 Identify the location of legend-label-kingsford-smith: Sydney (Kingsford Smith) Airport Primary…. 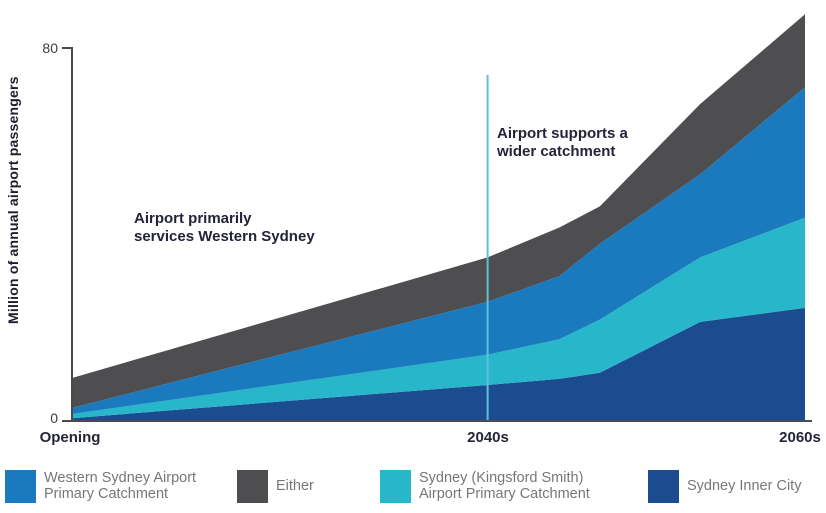
(504, 486).